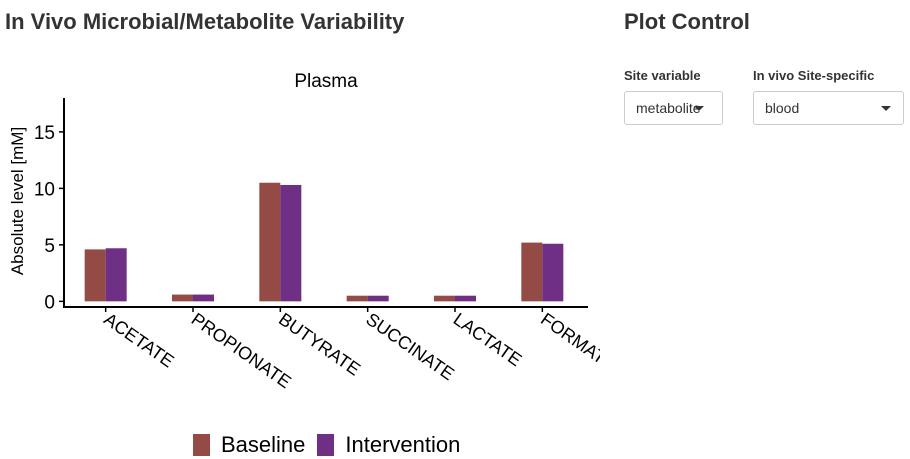  I want to click on site-variable-label: Site variable, so click(662, 75).